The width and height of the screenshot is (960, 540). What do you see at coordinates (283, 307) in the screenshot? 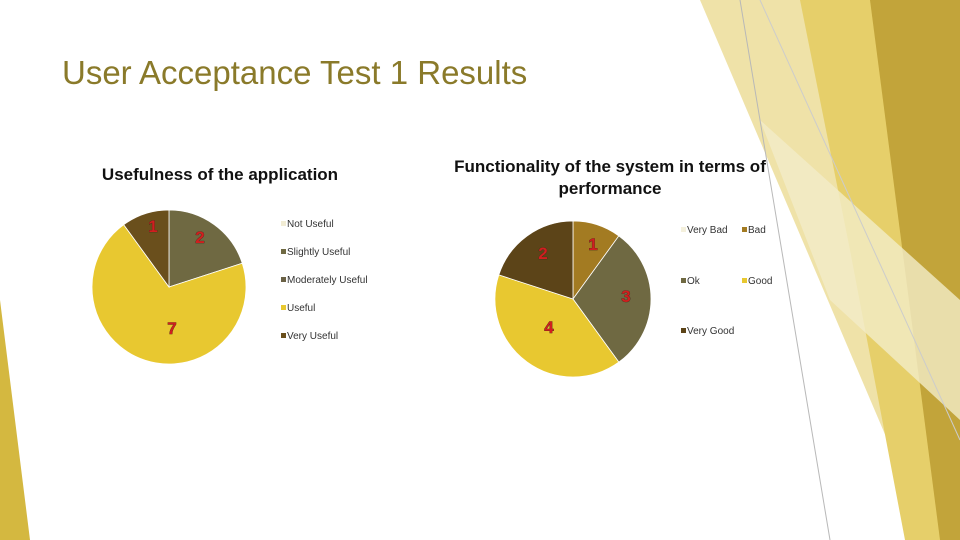
I see `pie1-legend-swatch-useful` at bounding box center [283, 307].